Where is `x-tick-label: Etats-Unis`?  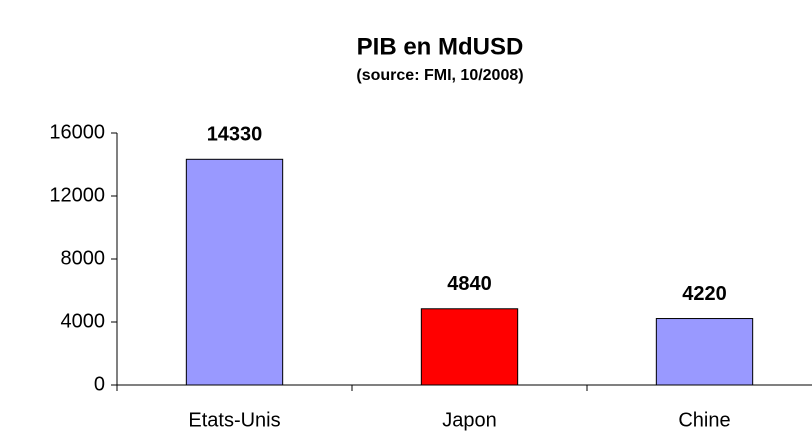
x-tick-label: Etats-Unis is located at coordinates (234, 420).